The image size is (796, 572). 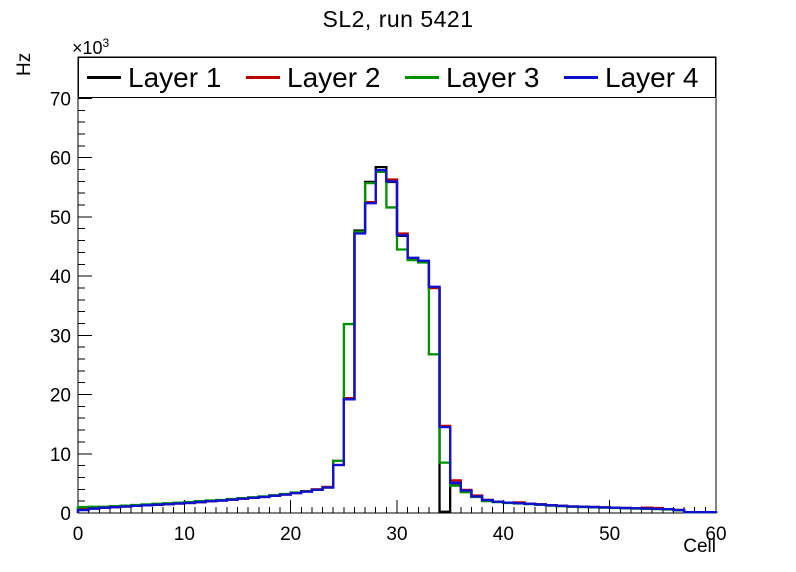 What do you see at coordinates (175, 77) in the screenshot?
I see `legend-label: Layer 1` at bounding box center [175, 77].